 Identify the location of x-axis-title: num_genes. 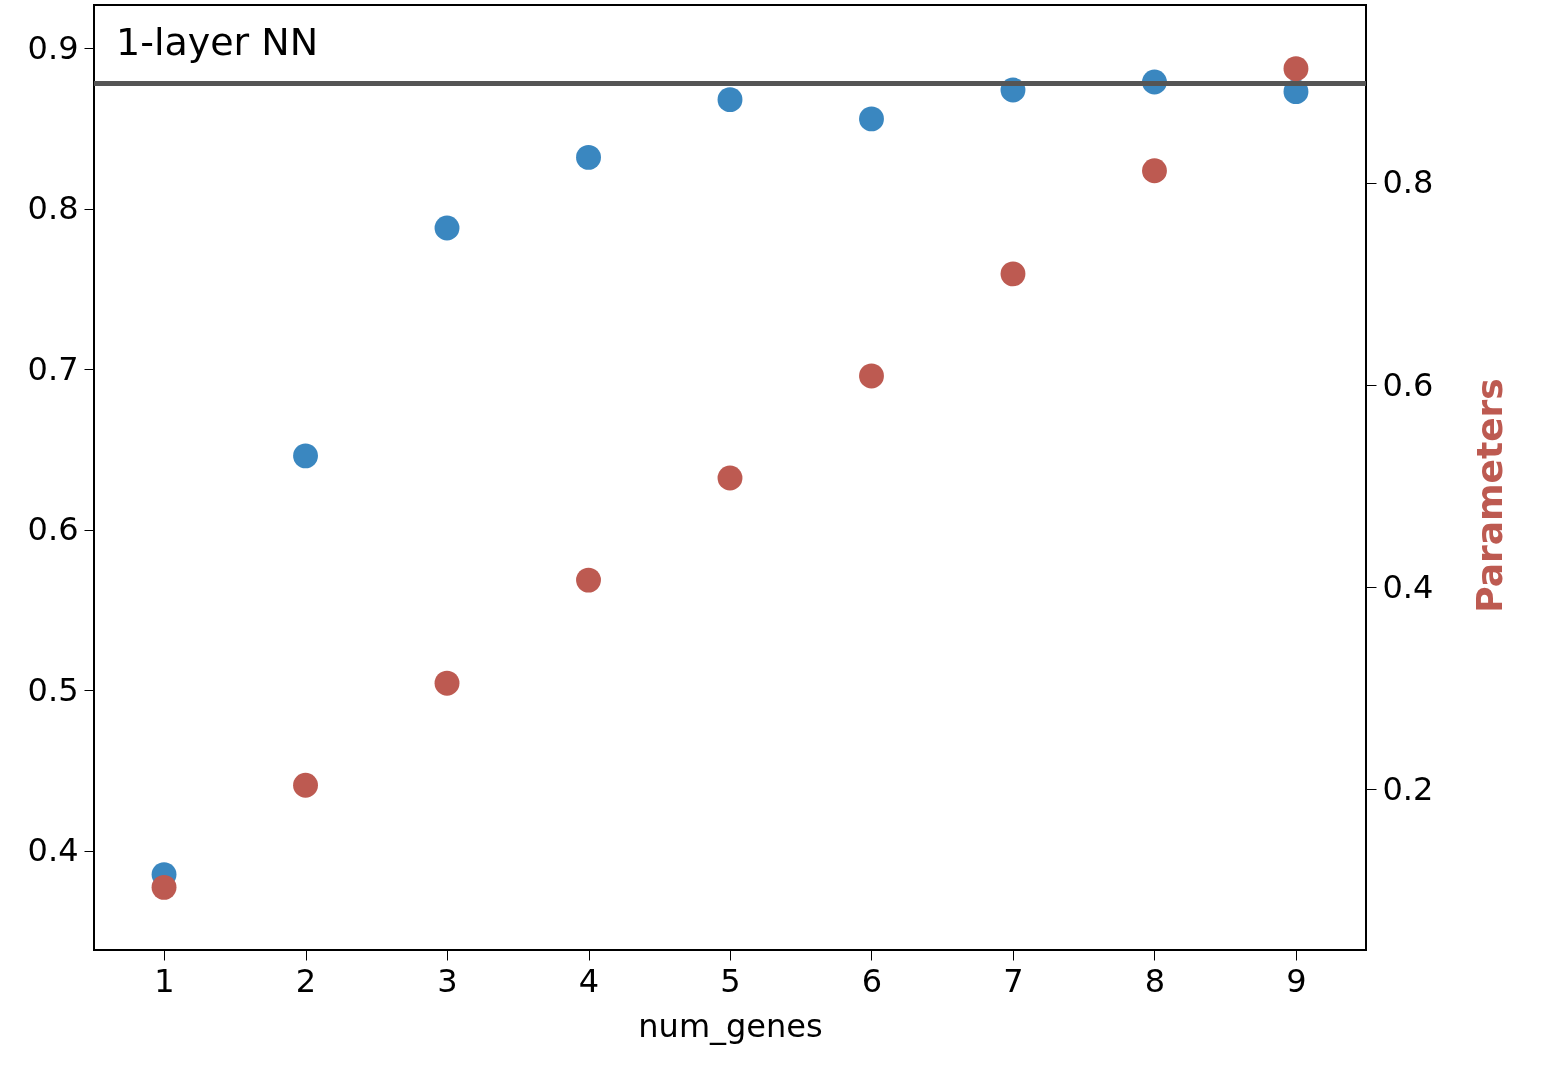
(730, 1025).